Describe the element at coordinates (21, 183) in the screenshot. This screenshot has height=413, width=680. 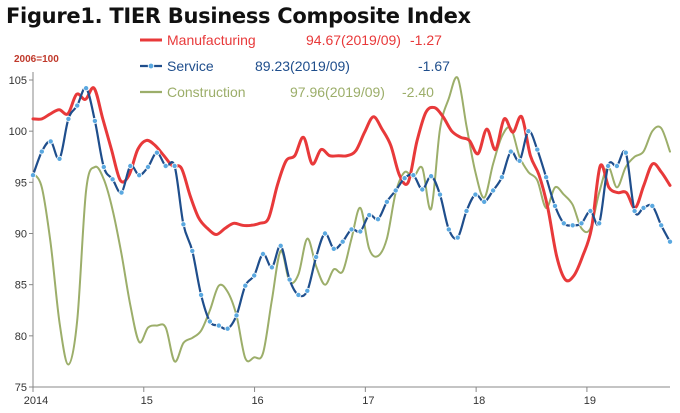
I see `y-tick-label: 95` at that location.